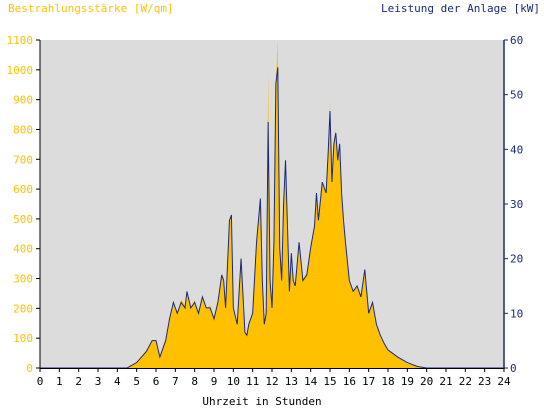 This screenshot has height=408, width=544. Describe the element at coordinates (460, 8) in the screenshot. I see `right-axis-title: Leistung der Anlage [kW]` at that location.